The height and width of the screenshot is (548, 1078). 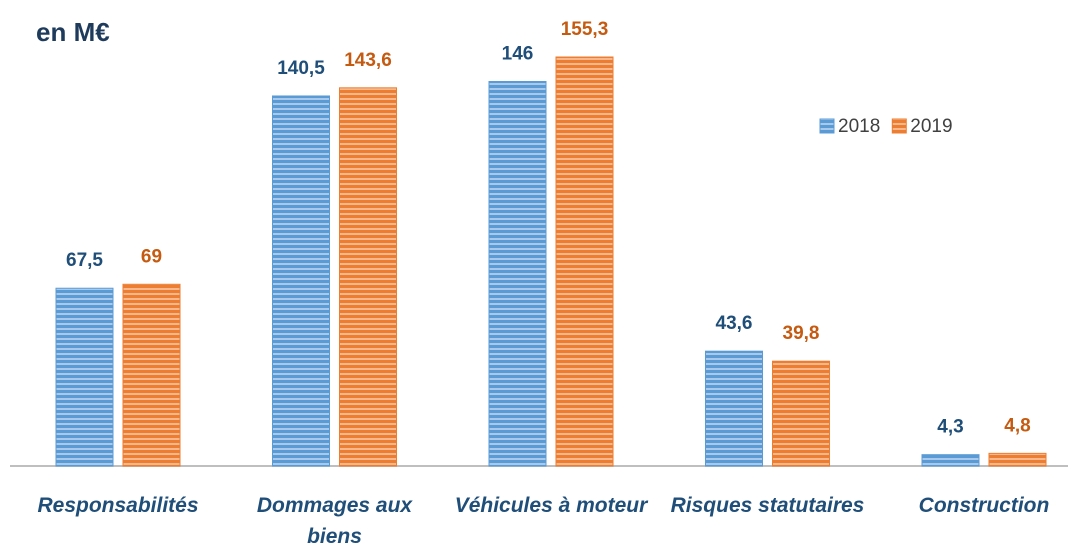 I want to click on legend-label: 2019, so click(x=931, y=126).